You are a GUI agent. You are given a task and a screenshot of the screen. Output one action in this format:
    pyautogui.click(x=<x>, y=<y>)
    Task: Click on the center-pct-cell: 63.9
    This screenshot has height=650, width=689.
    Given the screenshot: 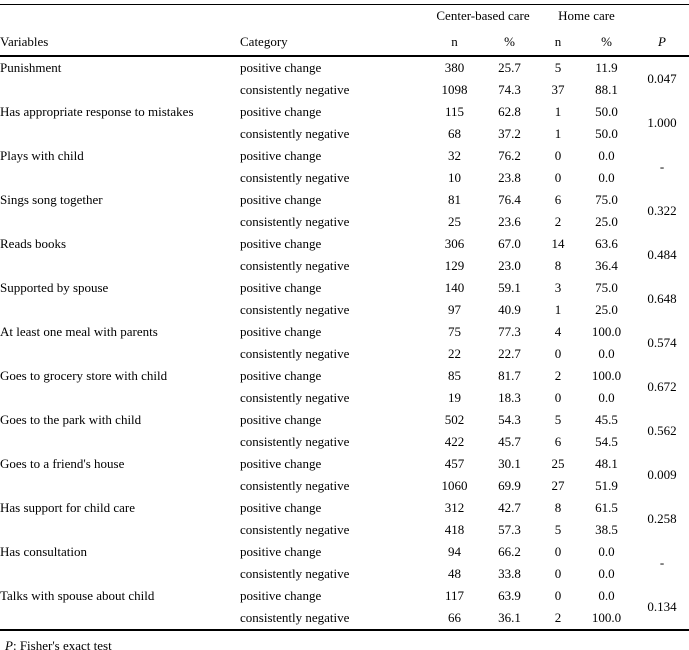 What is the action you would take?
    pyautogui.click(x=509, y=595)
    